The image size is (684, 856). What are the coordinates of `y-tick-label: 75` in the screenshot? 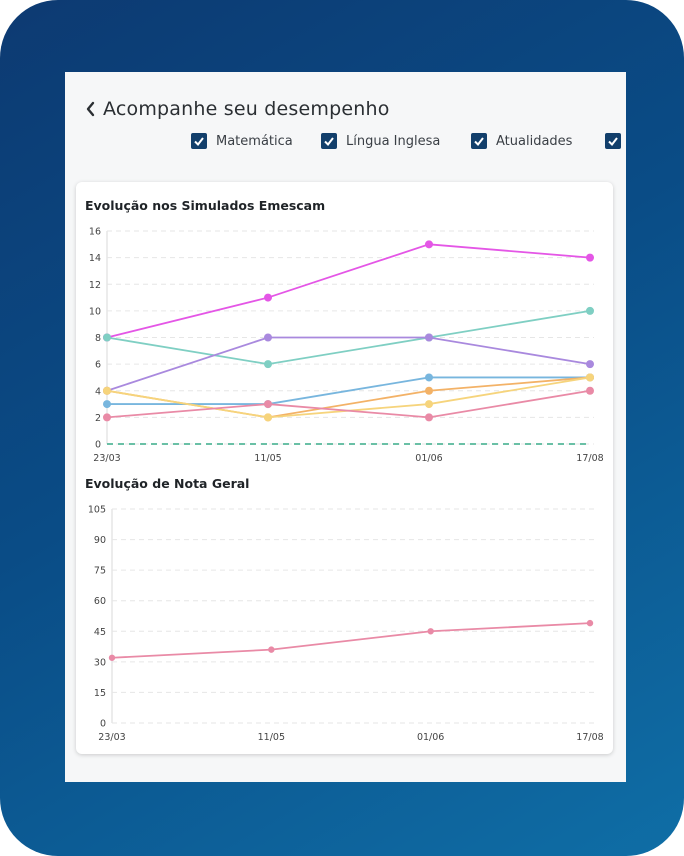 It's located at (100, 571).